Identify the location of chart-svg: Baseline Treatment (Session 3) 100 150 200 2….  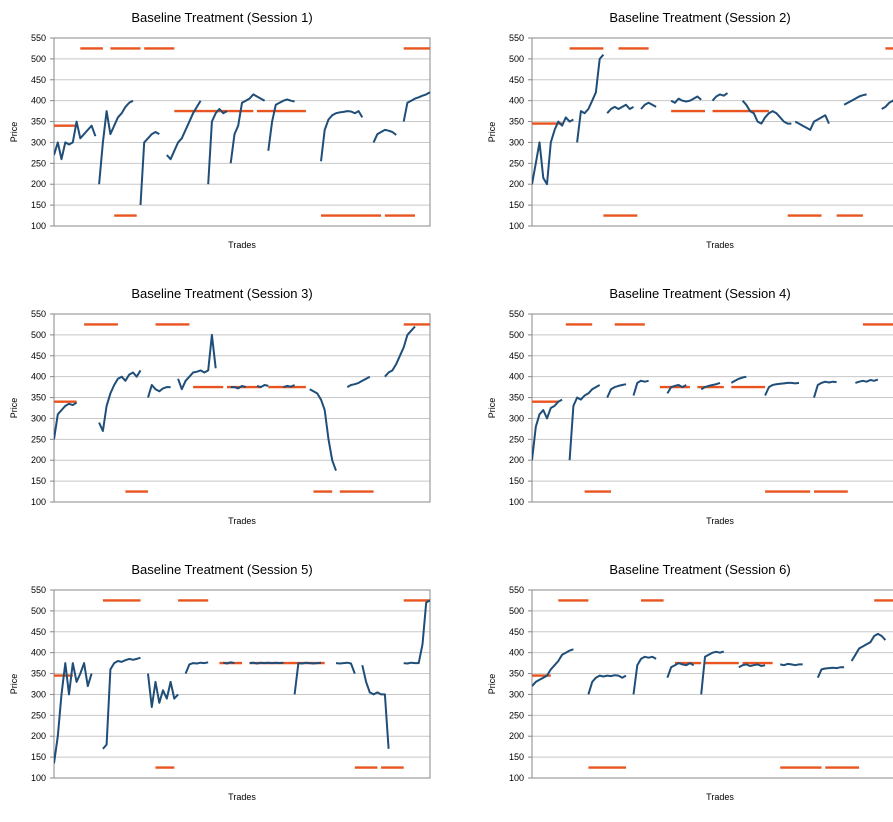
(220, 406).